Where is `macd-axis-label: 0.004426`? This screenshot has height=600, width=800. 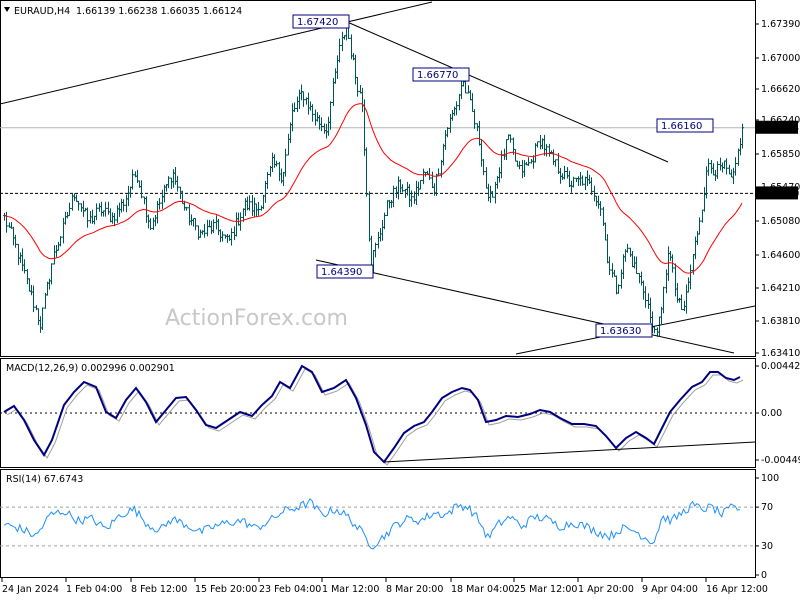 macd-axis-label: 0.004426 is located at coordinates (780, 366).